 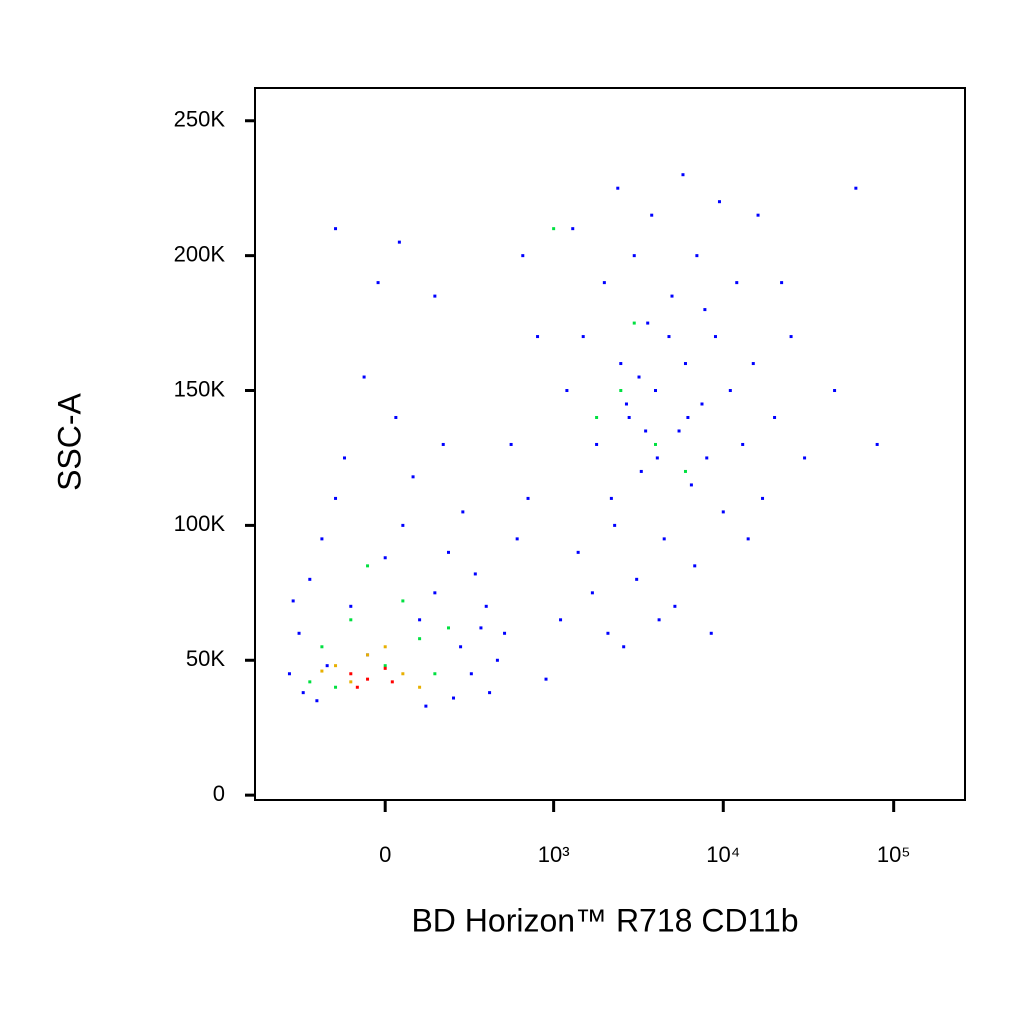 I want to click on y-tick-label: 150K, so click(x=200, y=388).